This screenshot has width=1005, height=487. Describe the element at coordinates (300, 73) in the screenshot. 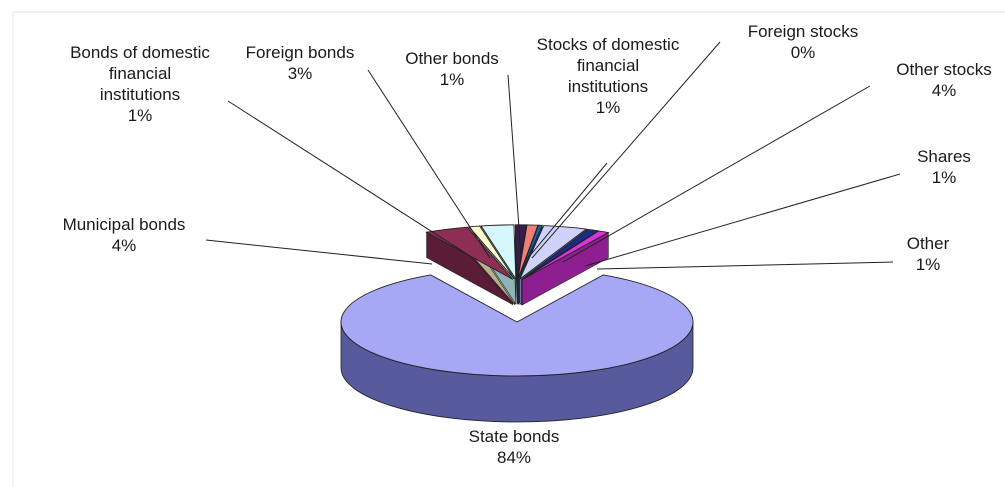

I see `slice-label-line: 3%` at that location.